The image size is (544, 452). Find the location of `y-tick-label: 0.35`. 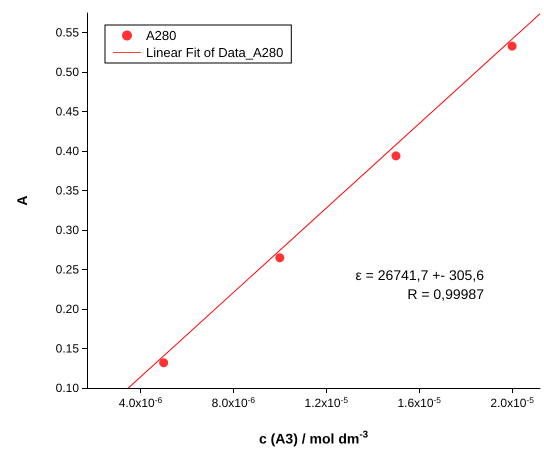

y-tick-label: 0.35 is located at coordinates (68, 191).